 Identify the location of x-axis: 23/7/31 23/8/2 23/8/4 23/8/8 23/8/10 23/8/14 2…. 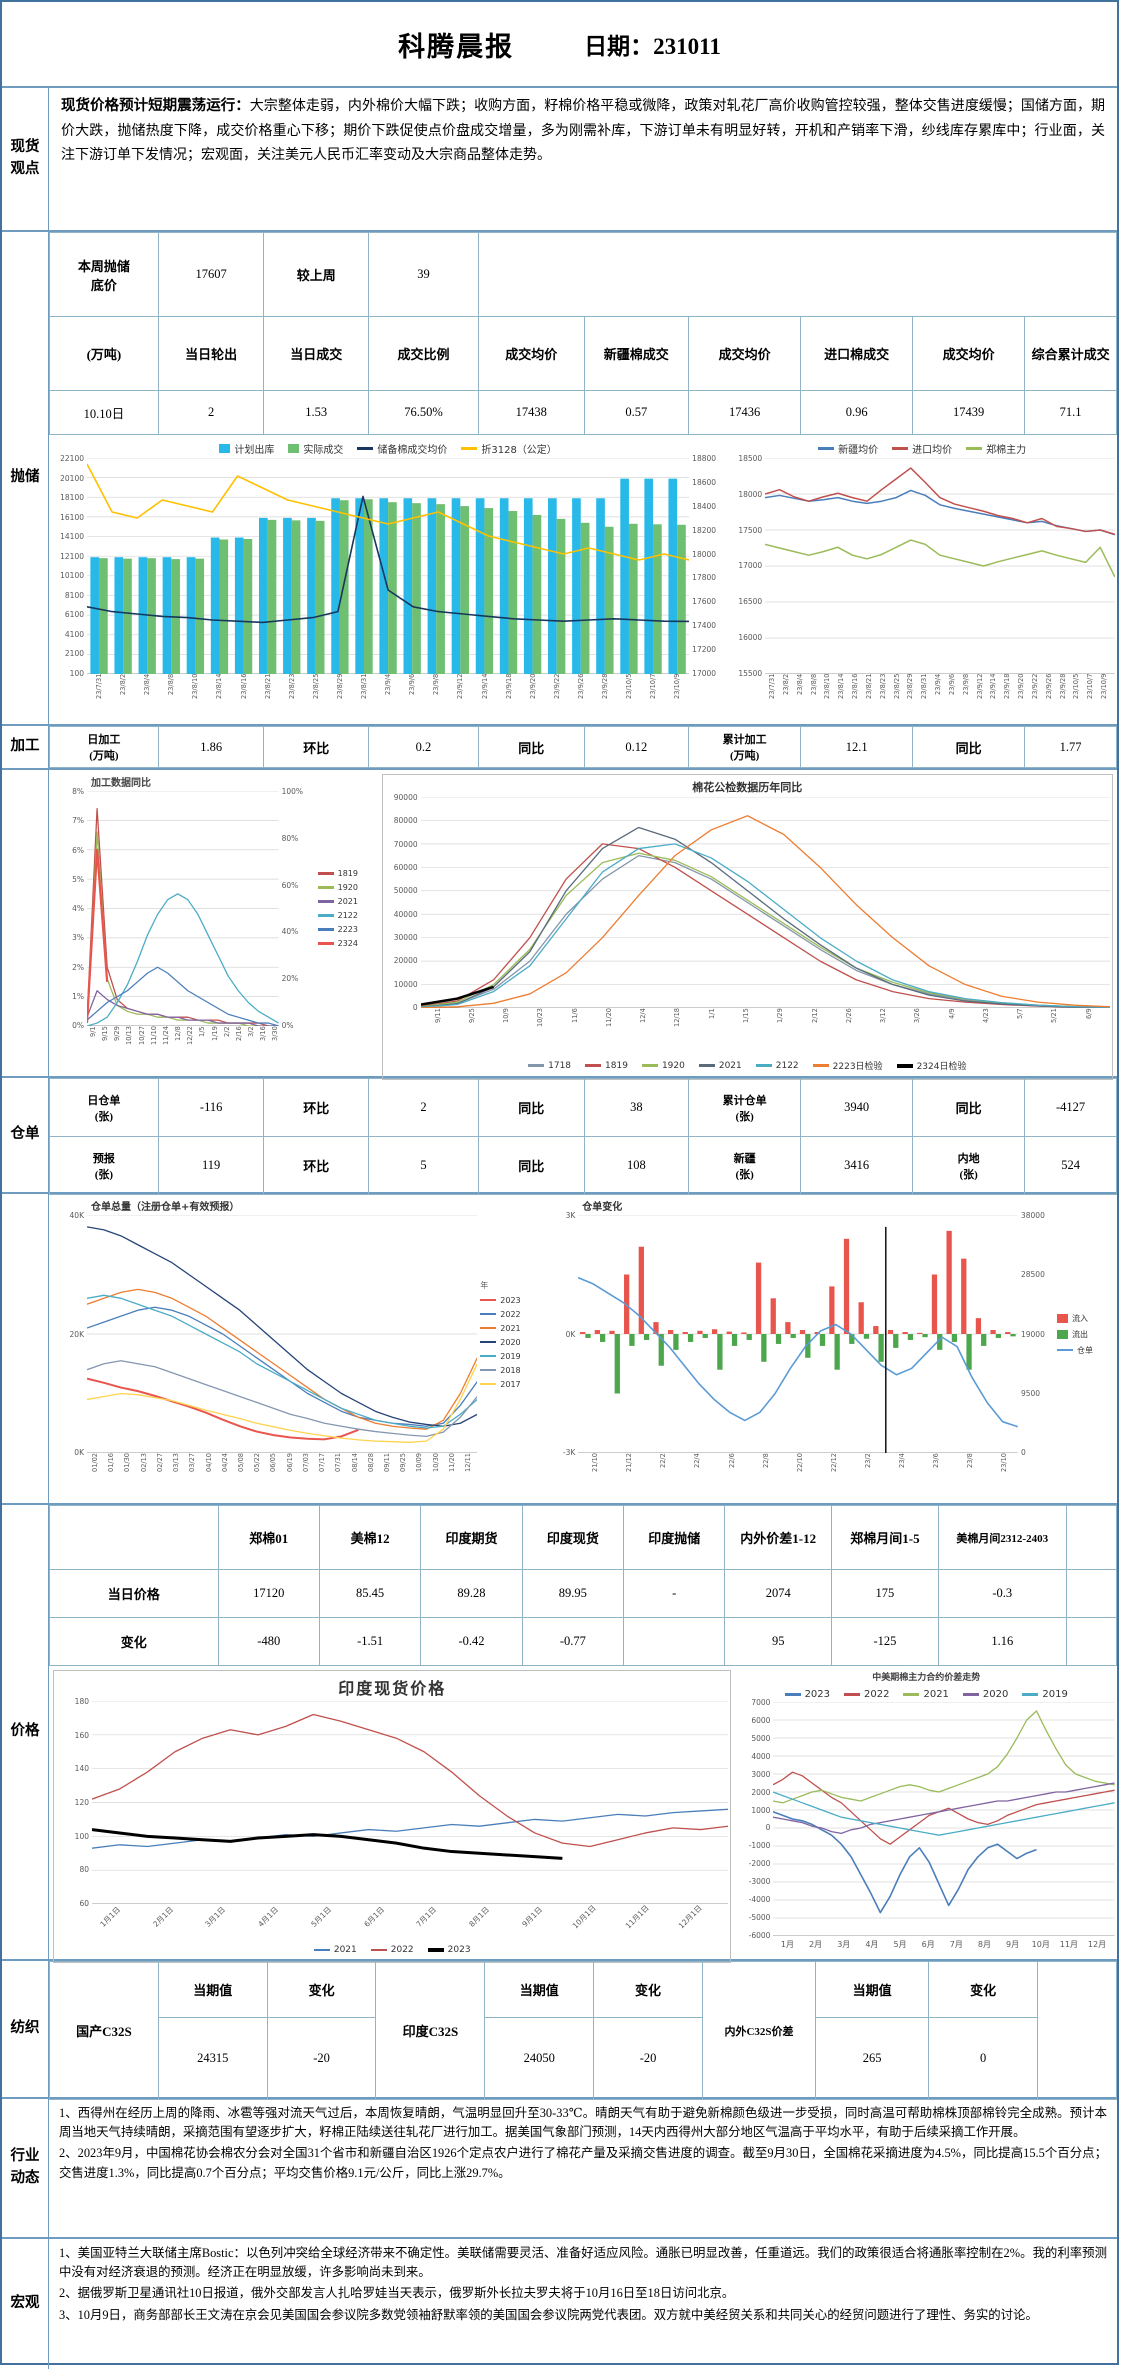
(388, 687).